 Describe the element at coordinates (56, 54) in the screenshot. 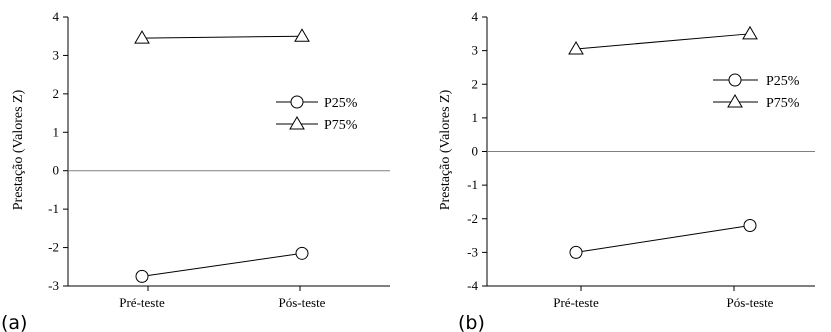

I see `panel-a-y-tick-label: 3` at that location.